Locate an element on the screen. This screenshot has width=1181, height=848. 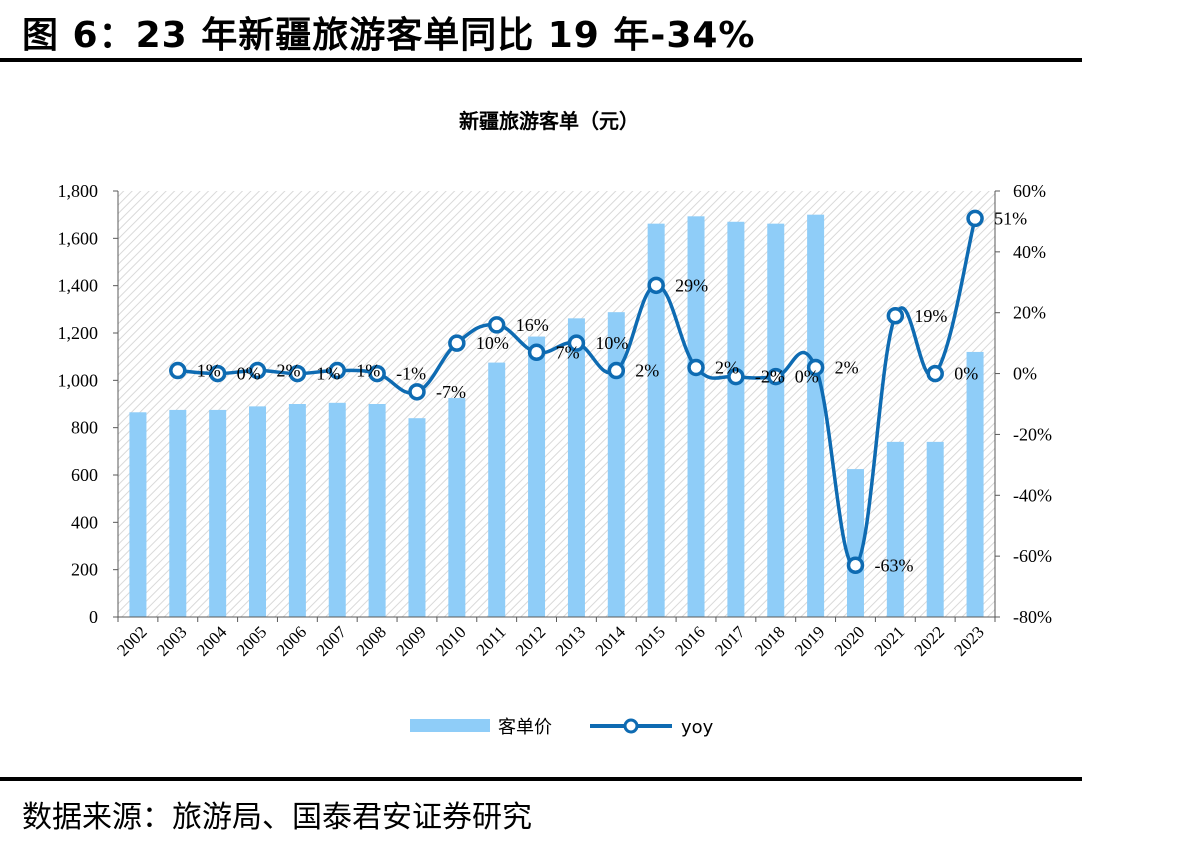
bar-2011 is located at coordinates (497, 489).